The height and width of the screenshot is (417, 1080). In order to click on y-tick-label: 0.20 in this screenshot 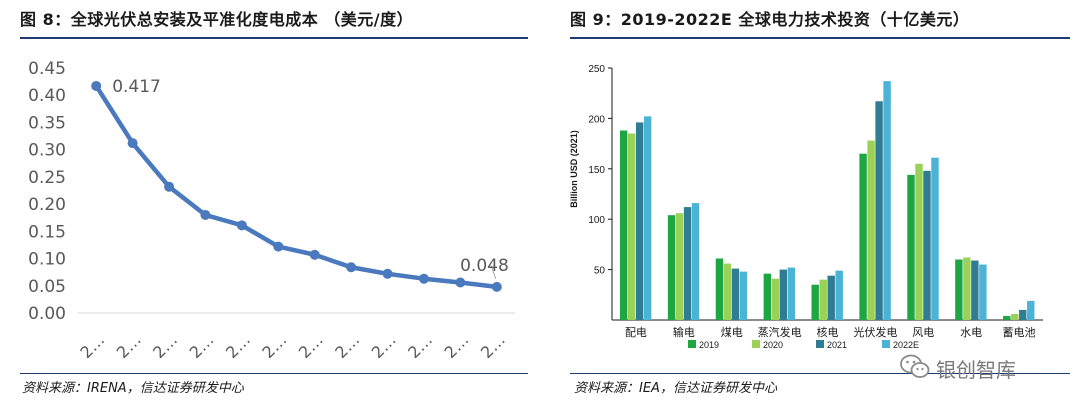, I will do `click(47, 205)`.